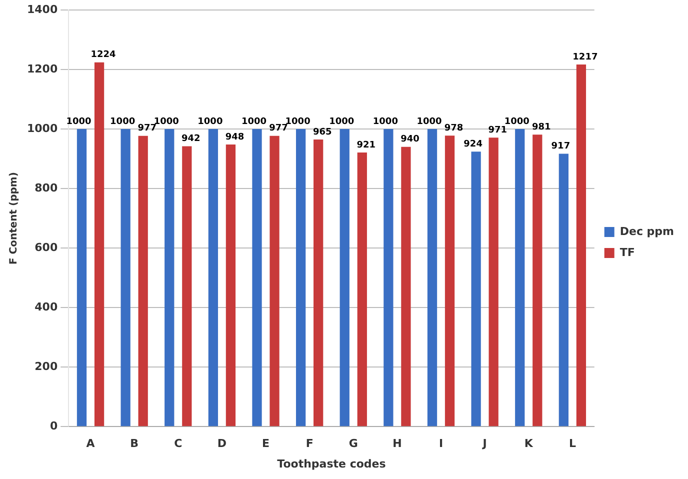  Describe the element at coordinates (134, 443) in the screenshot. I see `x-tick-label: B` at that location.